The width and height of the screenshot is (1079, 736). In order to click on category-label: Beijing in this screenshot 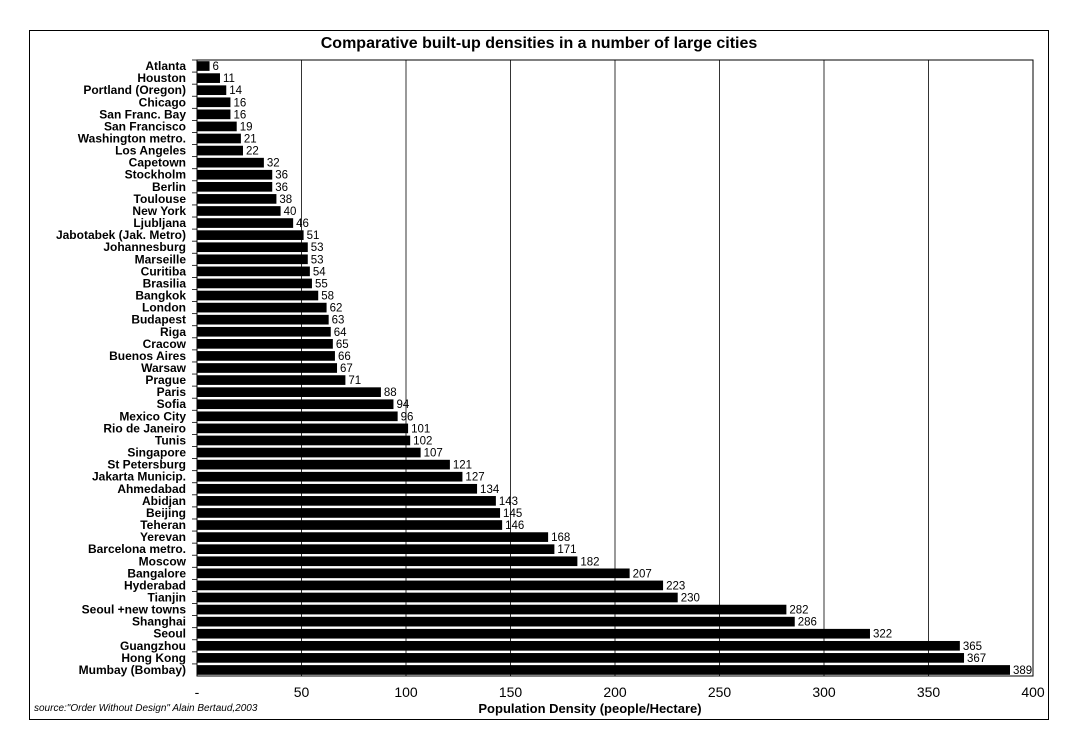, I will do `click(166, 513)`.